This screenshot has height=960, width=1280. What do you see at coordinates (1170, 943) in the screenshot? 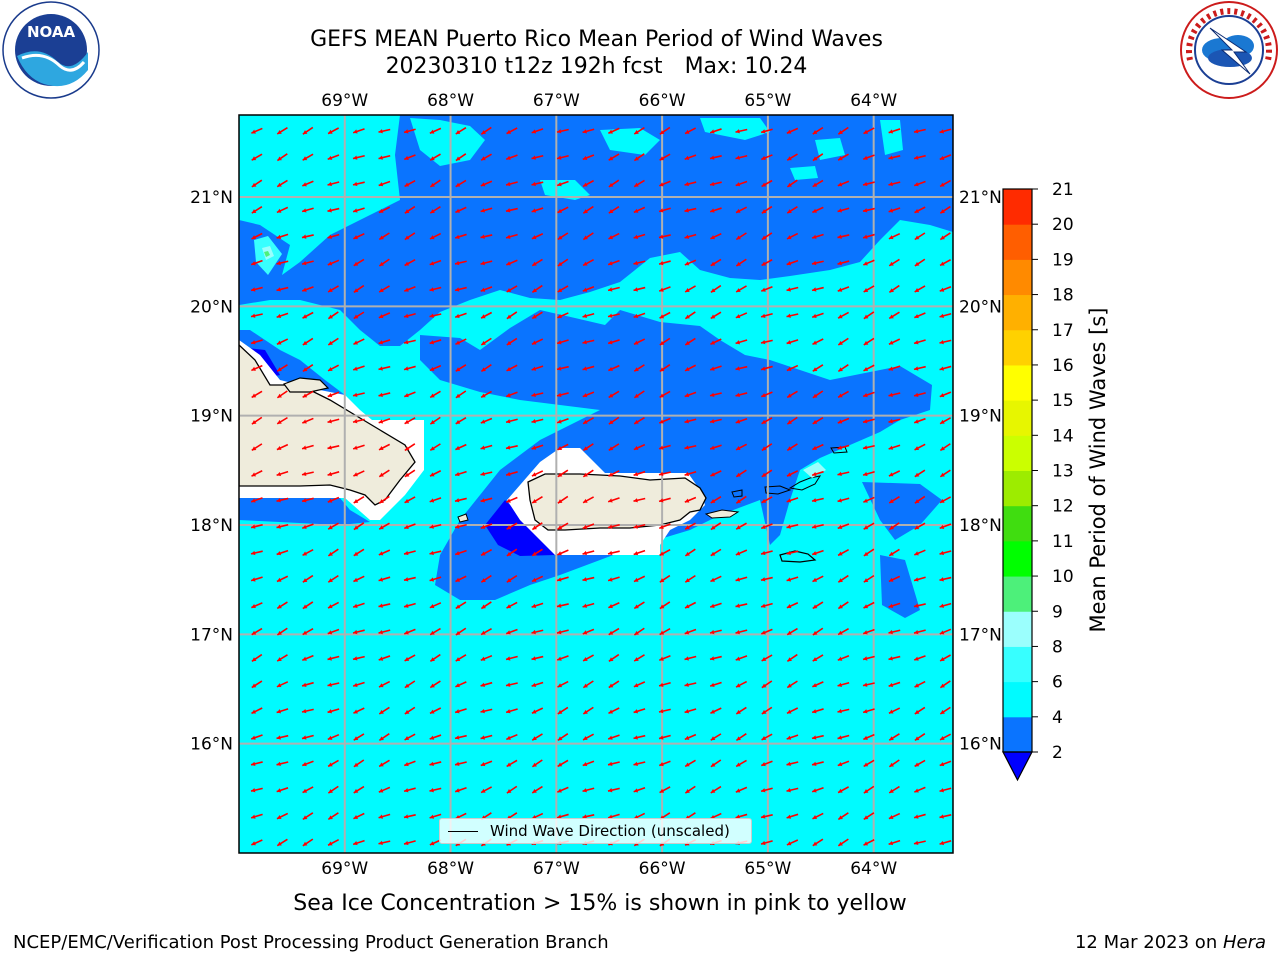
I see `footer-date: 12 Mar 2023 on Hera` at bounding box center [1170, 943].